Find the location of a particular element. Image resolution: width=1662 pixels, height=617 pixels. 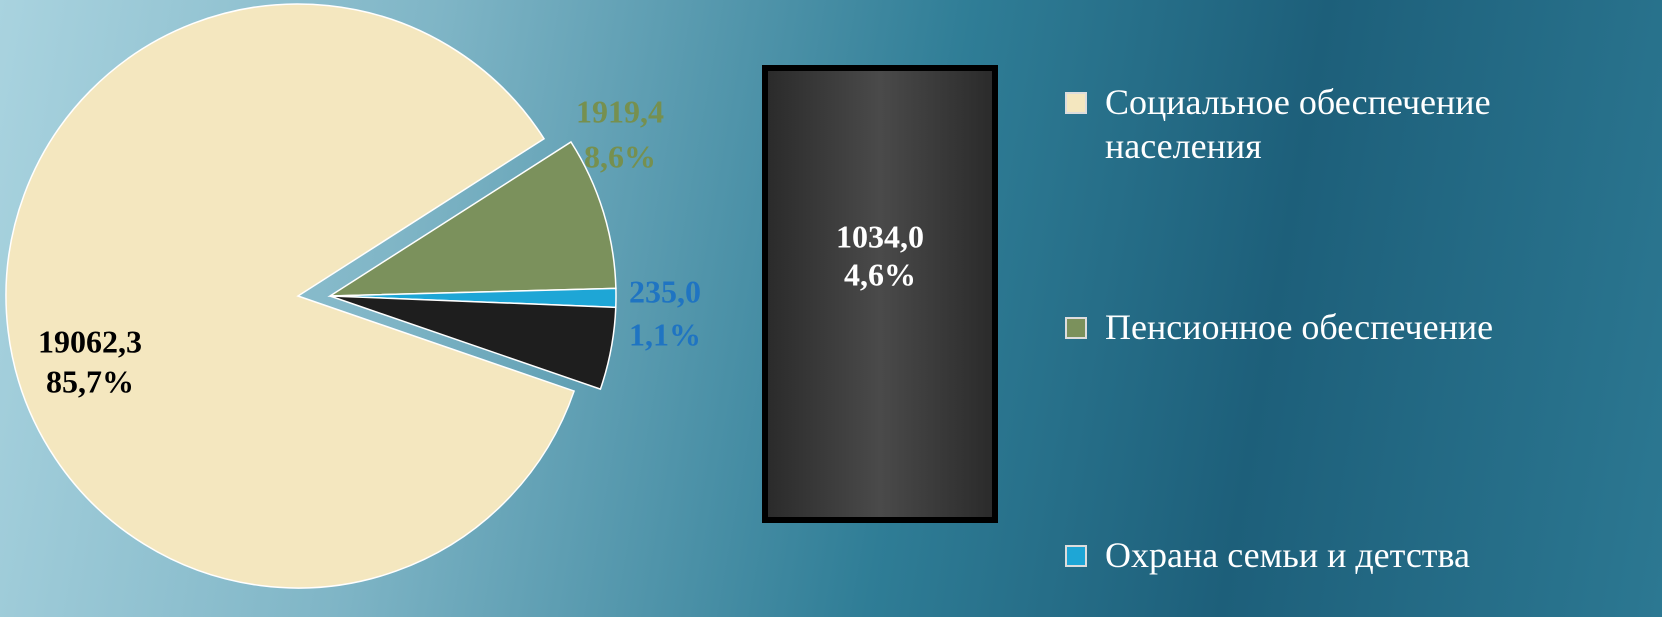

legend-label: Пенсионное обеспечение is located at coordinates (1299, 327).